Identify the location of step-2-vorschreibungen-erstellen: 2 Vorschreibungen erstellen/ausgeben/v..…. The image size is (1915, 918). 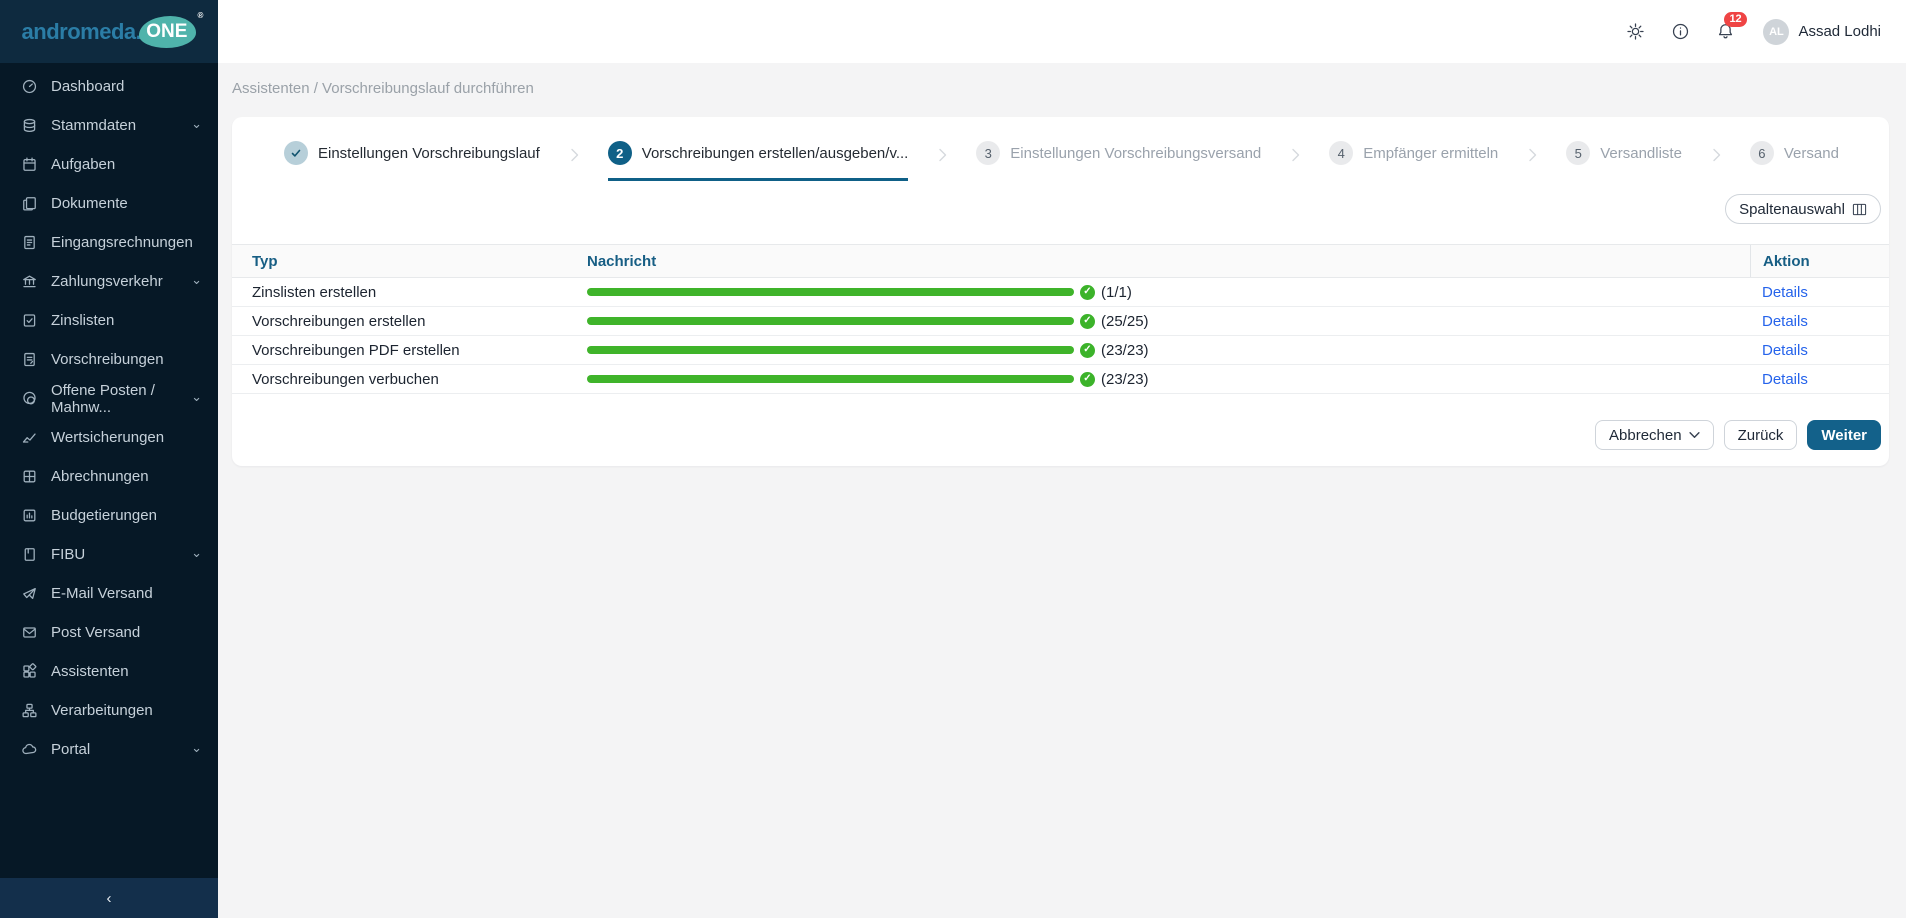
(758, 161).